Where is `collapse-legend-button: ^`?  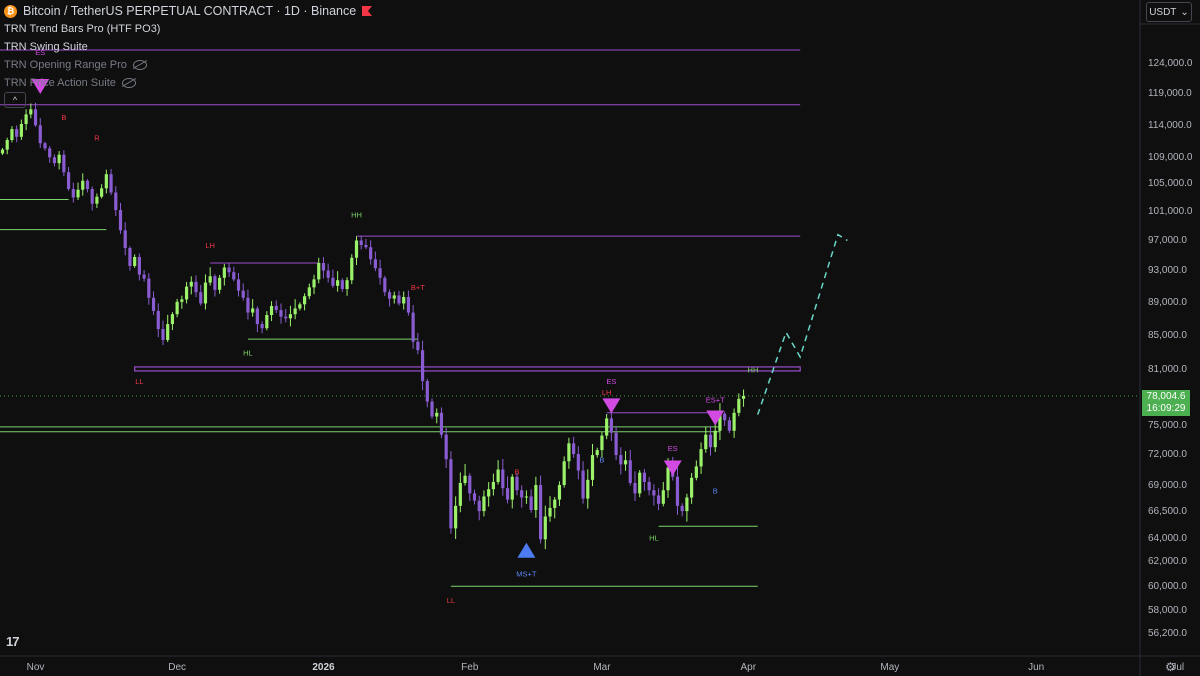
collapse-legend-button: ^ is located at coordinates (15, 100).